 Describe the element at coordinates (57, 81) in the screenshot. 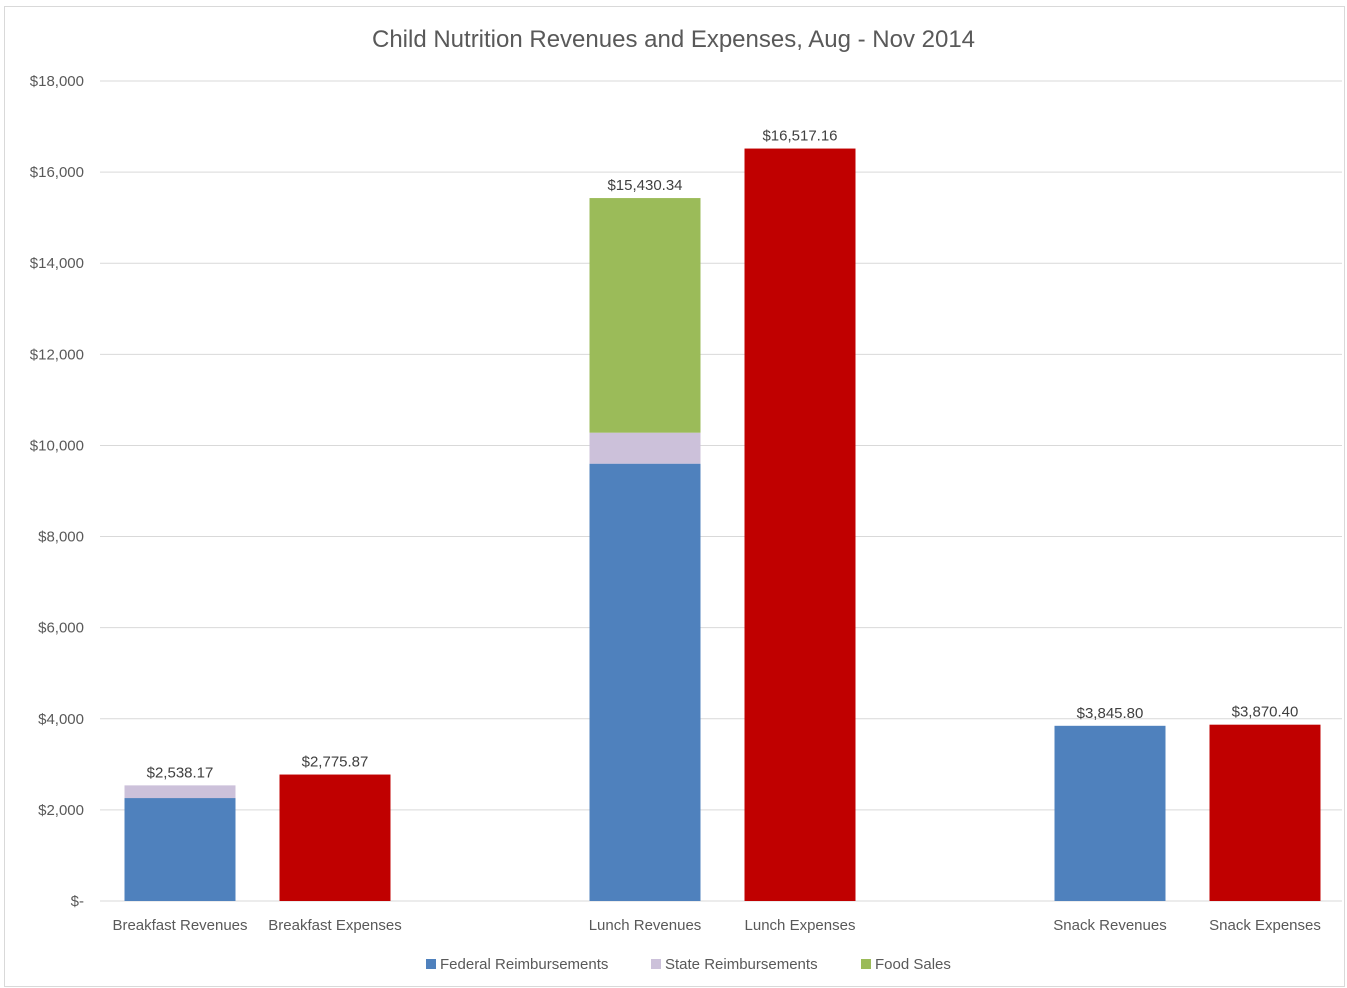

I see `y-tick-label: $18,000` at that location.